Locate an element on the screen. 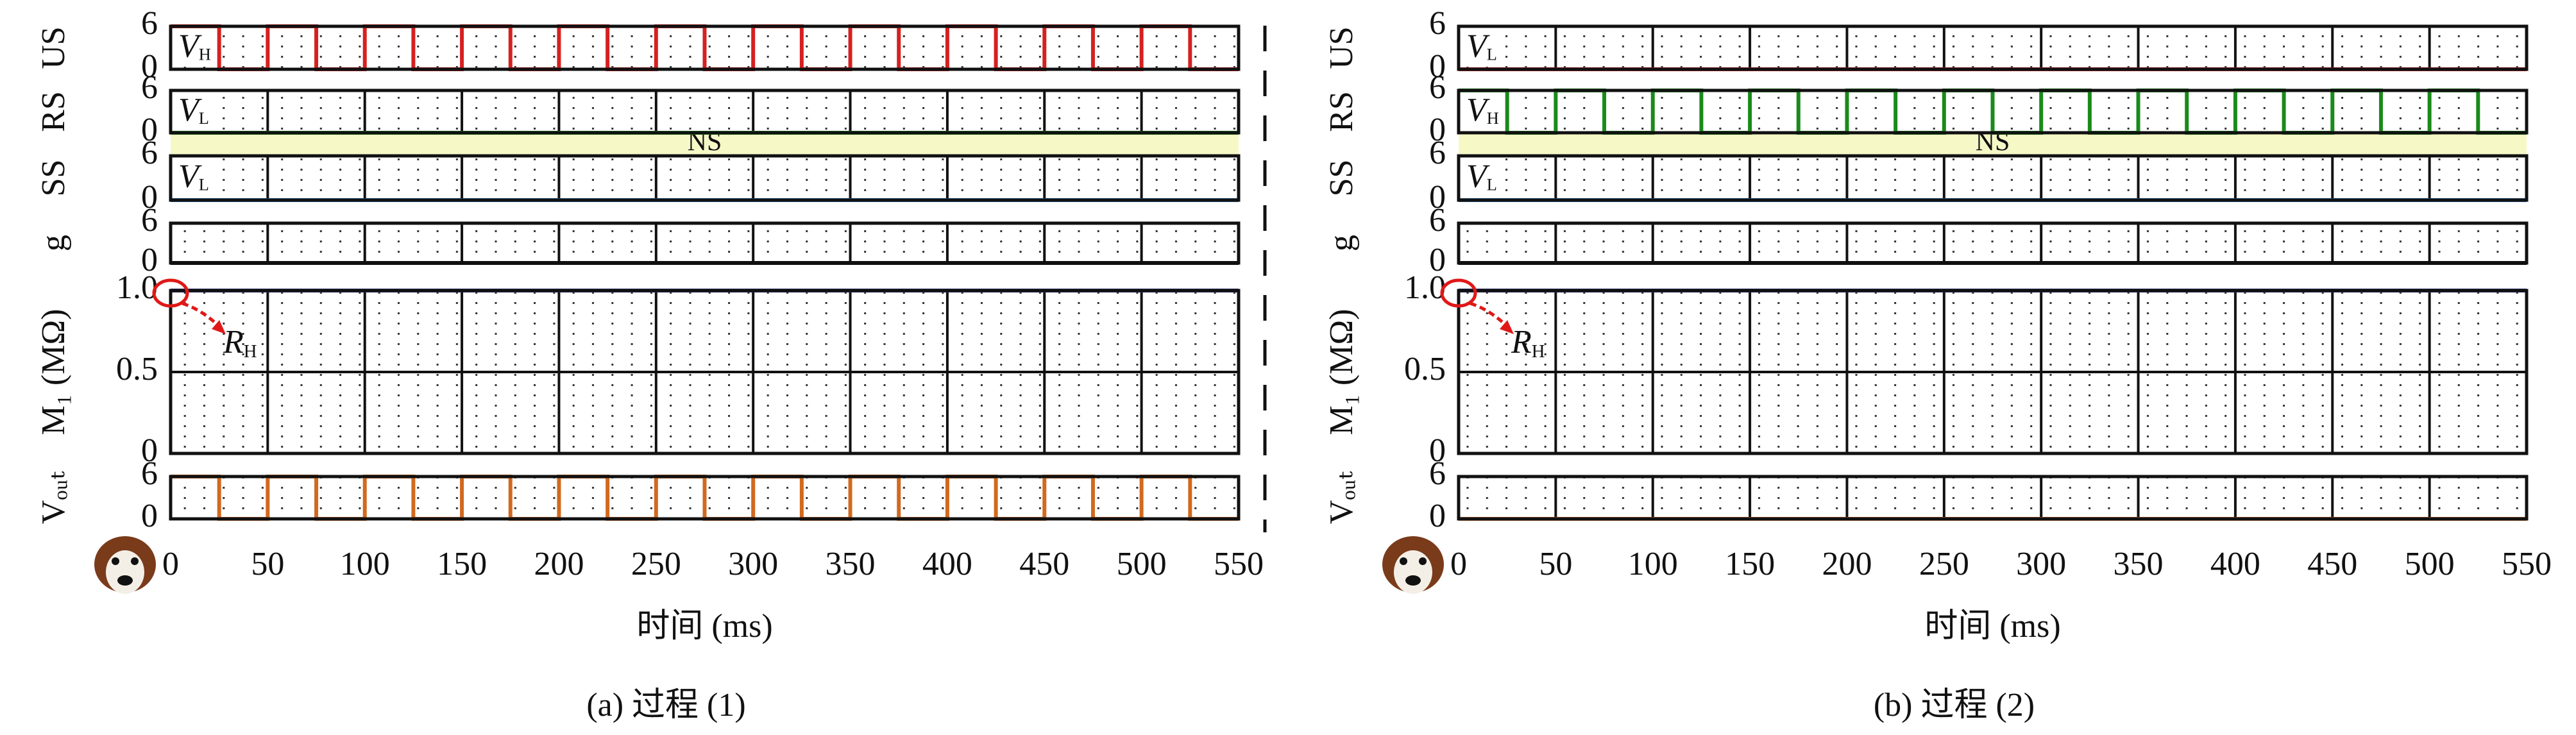 The height and width of the screenshot is (735, 2576). marker-arrowhead is located at coordinates (1507, 327).